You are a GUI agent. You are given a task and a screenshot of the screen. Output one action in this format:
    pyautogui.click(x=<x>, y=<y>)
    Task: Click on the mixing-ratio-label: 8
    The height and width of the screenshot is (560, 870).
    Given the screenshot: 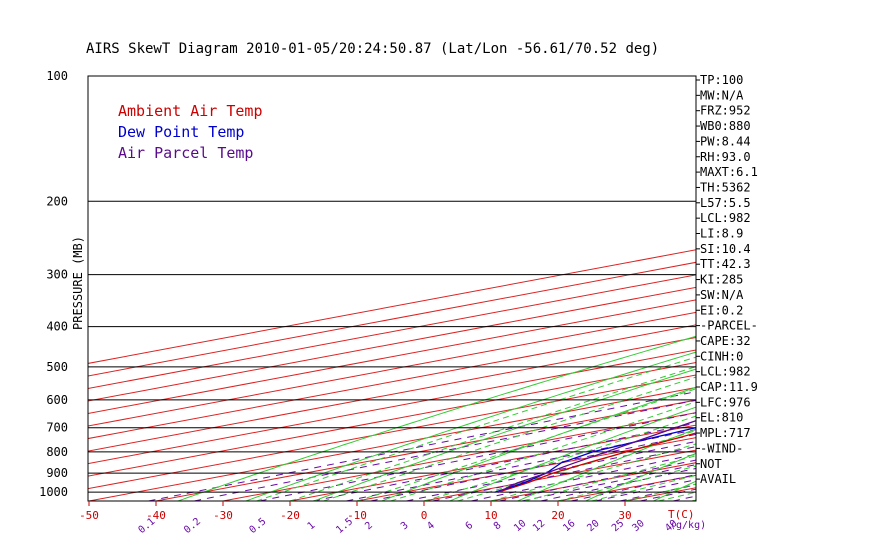 What is the action you would take?
    pyautogui.click(x=498, y=526)
    